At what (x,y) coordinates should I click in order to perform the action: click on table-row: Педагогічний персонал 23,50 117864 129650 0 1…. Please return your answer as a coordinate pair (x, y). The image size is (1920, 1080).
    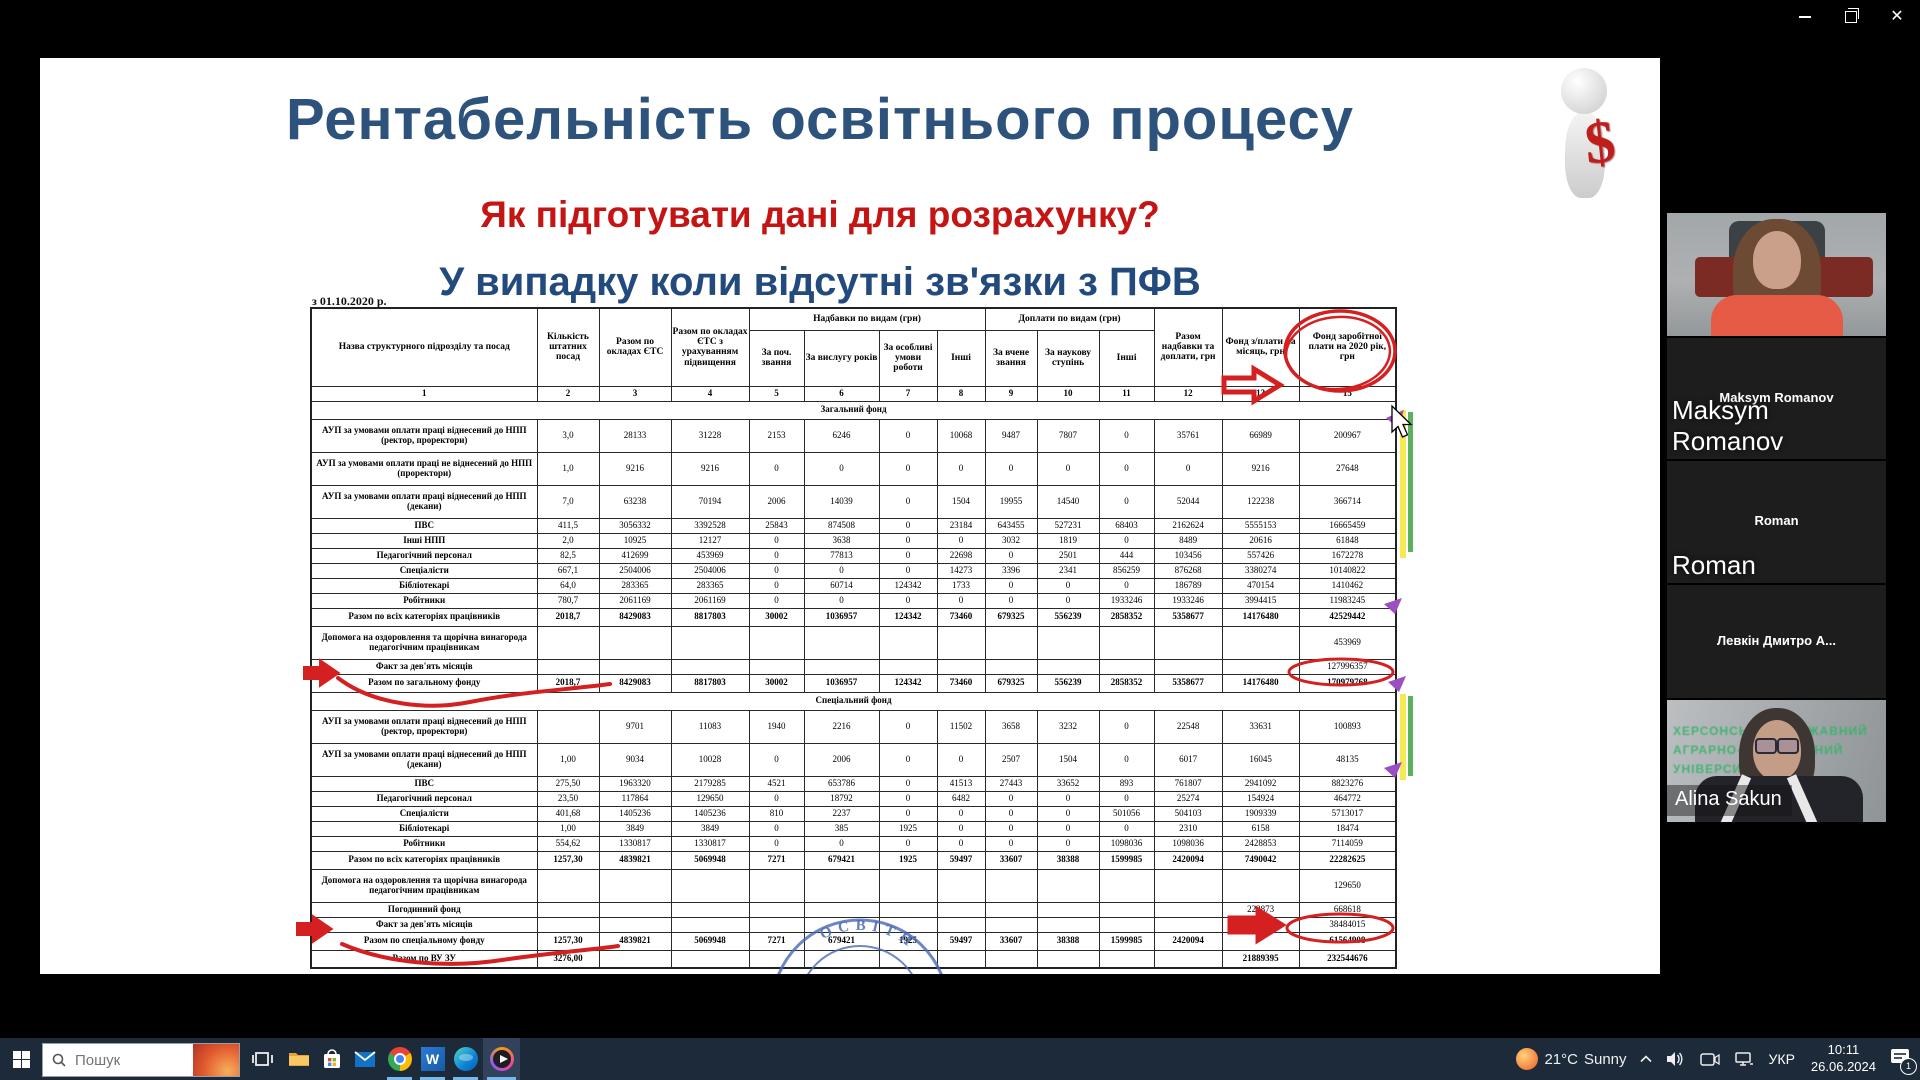
    Looking at the image, I should click on (853, 798).